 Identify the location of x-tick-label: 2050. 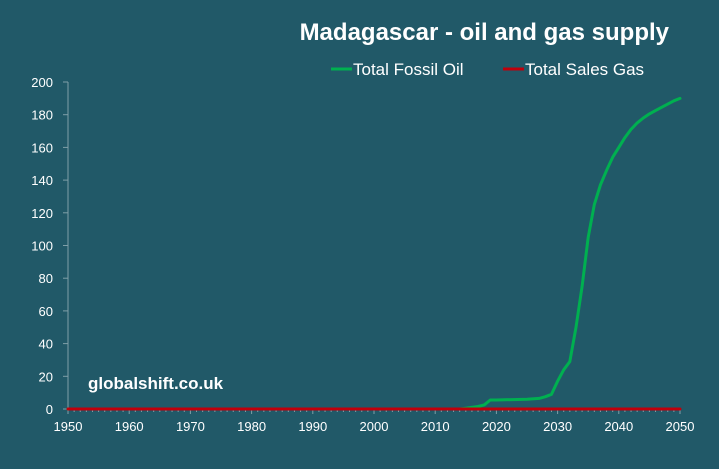
(680, 426).